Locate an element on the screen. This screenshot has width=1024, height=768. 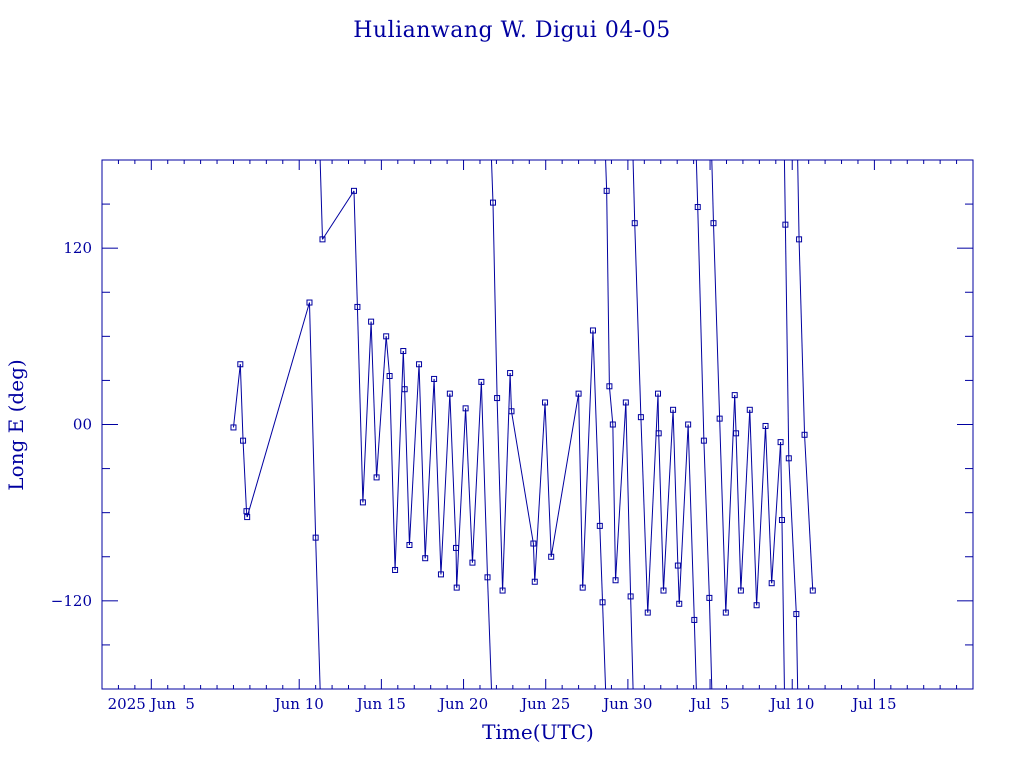
x-axis-label: Time(UTC) is located at coordinates (538, 732).